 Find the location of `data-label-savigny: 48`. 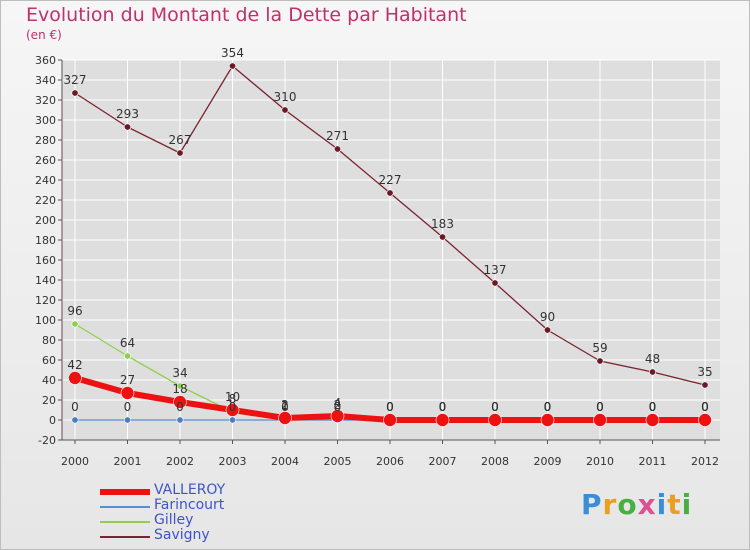

data-label-savigny: 48 is located at coordinates (652, 359).